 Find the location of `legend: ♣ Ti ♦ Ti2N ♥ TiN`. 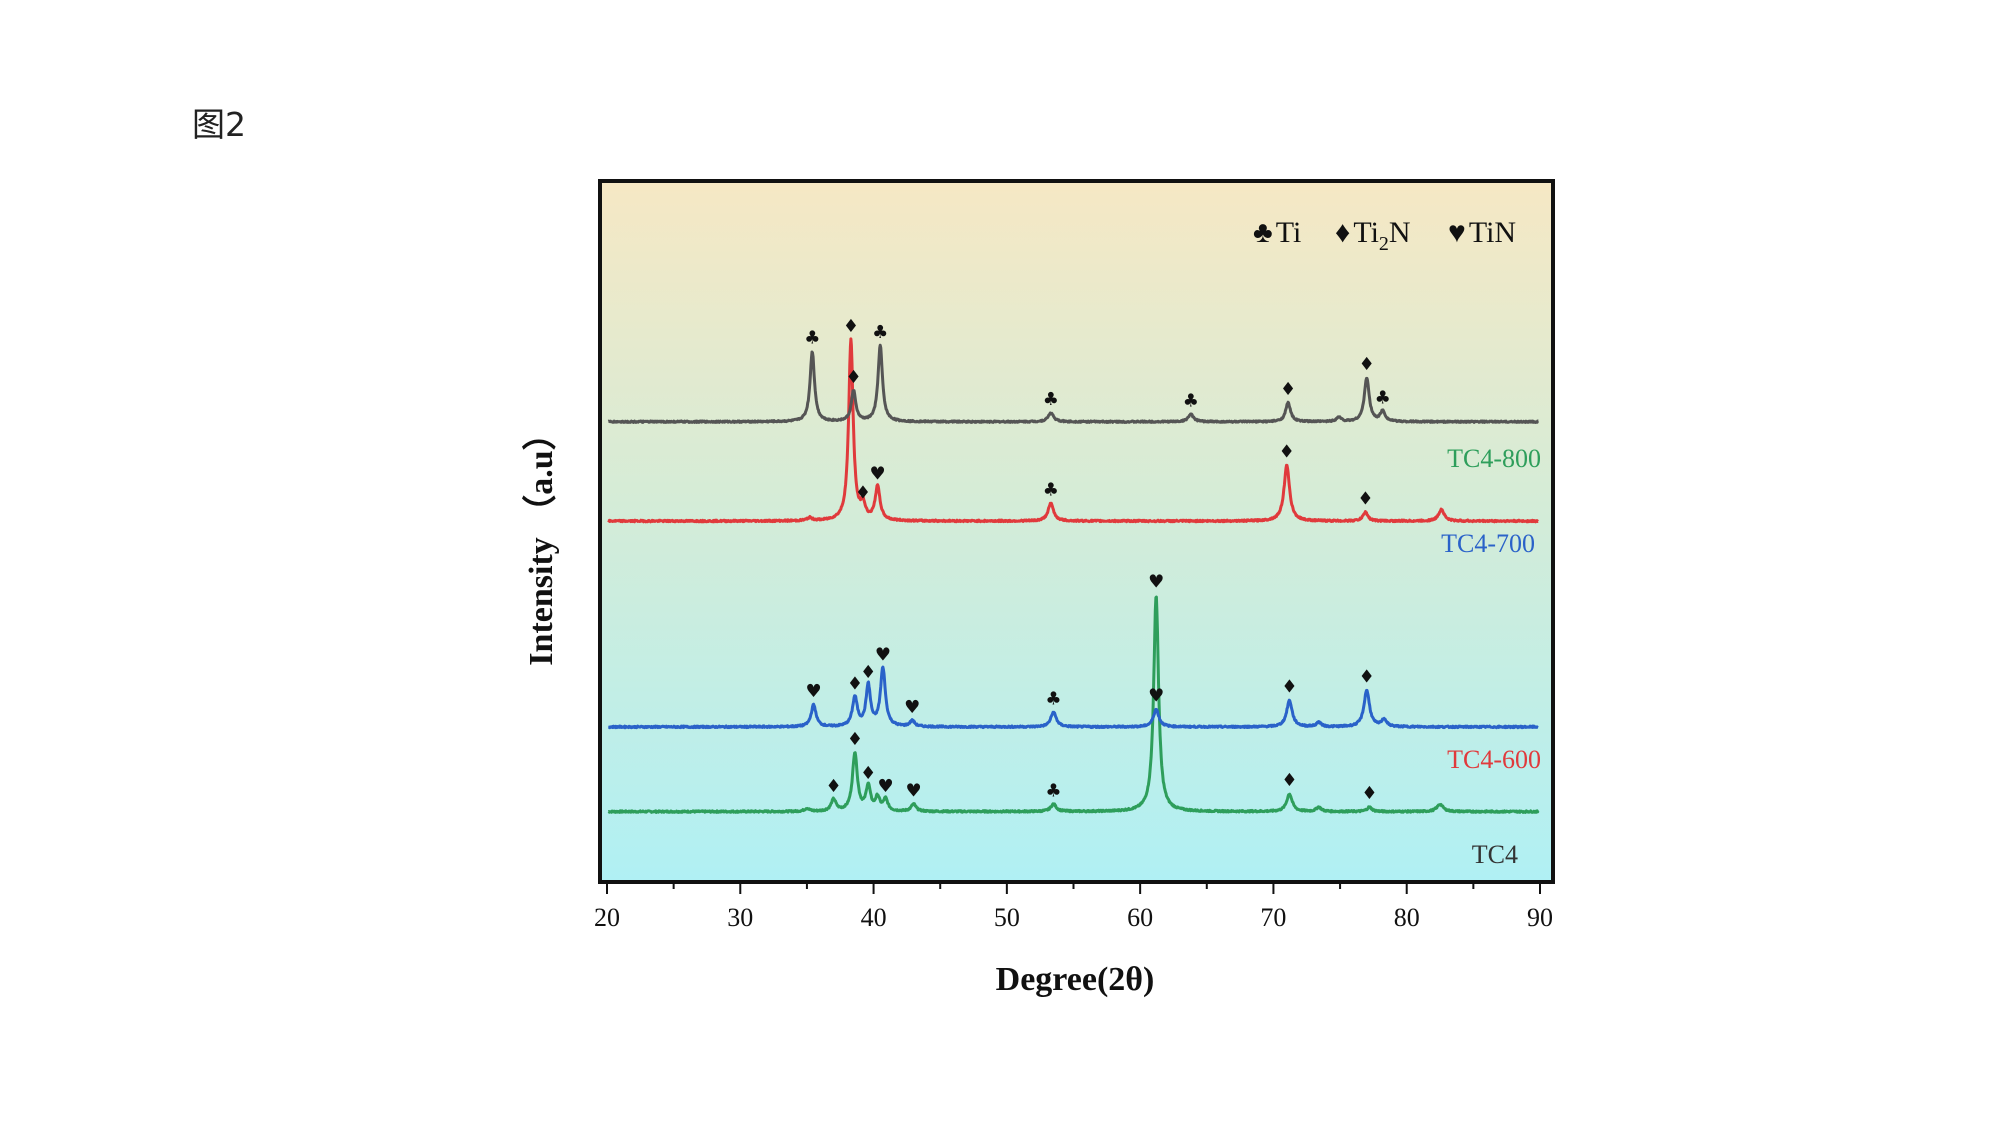

legend: ♣ Ti ♦ Ti2N ♥ TiN is located at coordinates (1384, 235).